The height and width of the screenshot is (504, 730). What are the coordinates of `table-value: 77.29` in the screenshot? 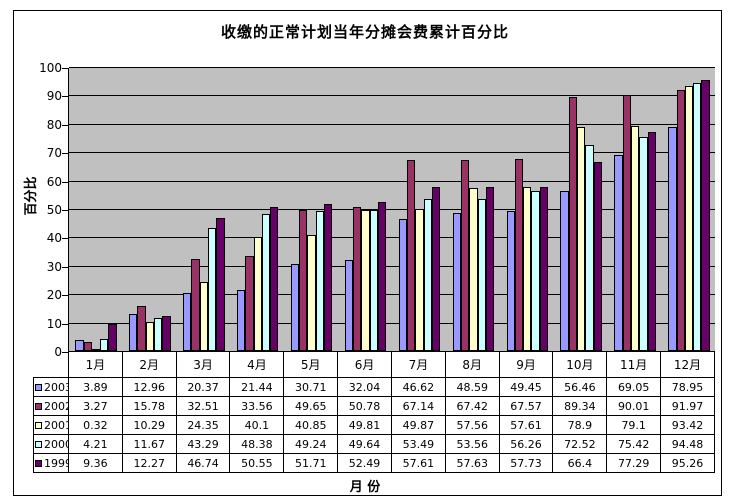 It's located at (634, 463).